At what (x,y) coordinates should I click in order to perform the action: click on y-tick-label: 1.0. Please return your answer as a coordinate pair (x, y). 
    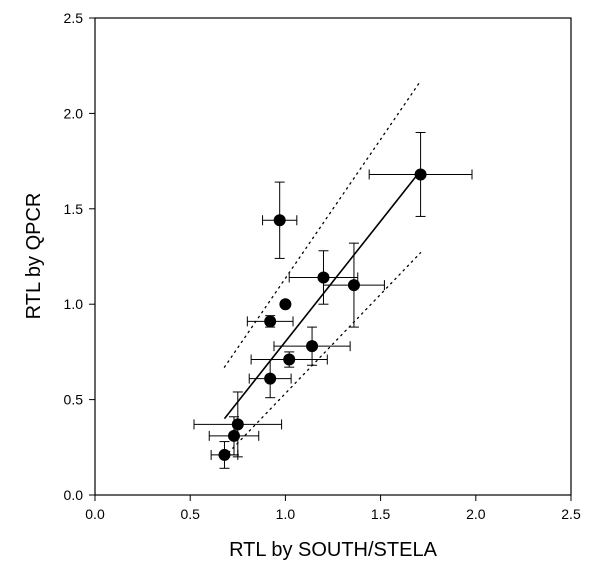
    Looking at the image, I should click on (74, 304).